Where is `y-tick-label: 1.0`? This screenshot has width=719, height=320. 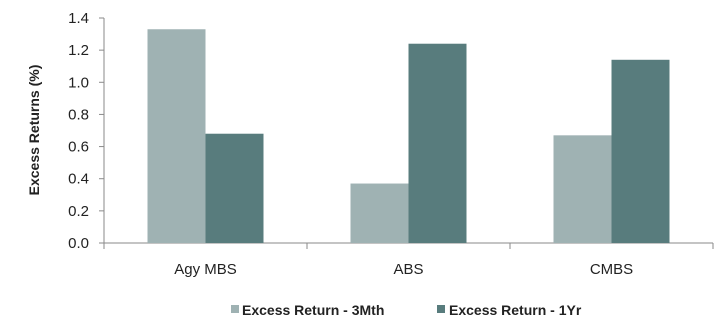 y-tick-label: 1.0 is located at coordinates (78, 82).